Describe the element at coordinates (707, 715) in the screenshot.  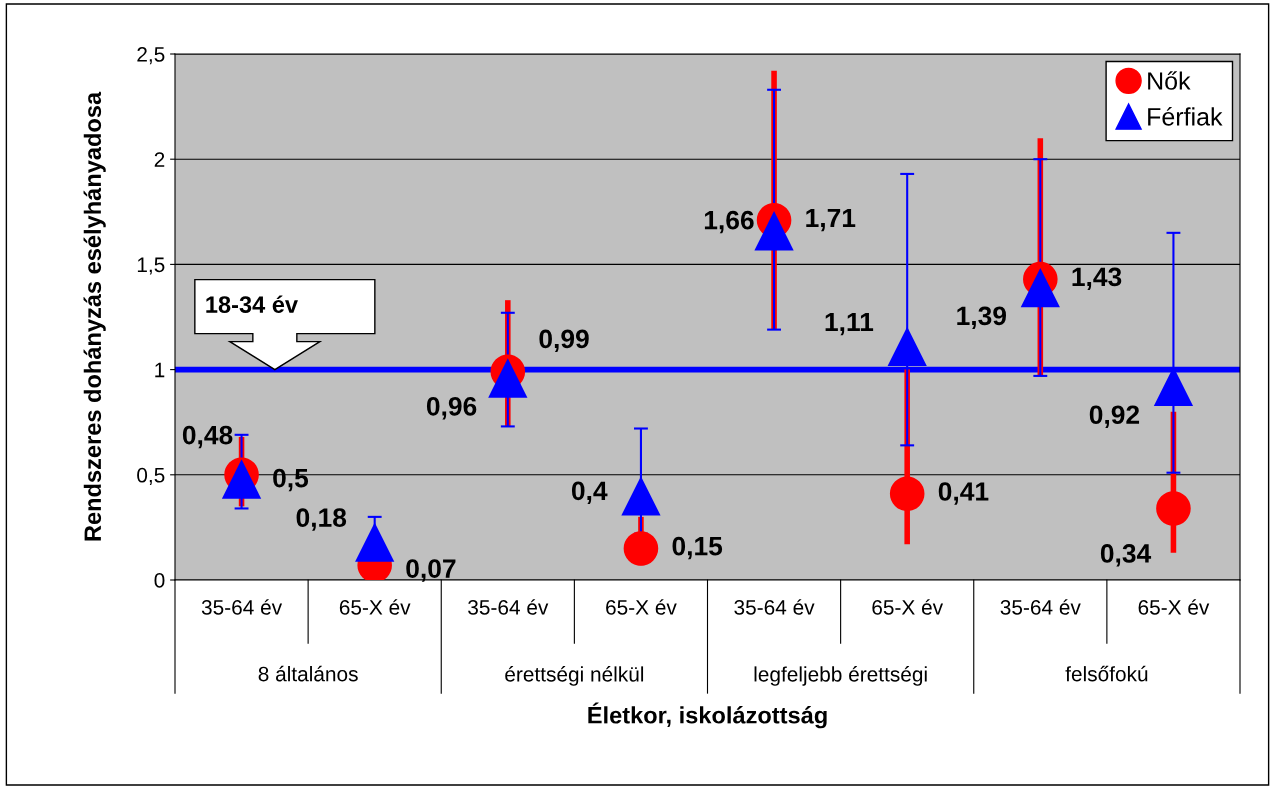
I see `x-axis-title: Életkor, iskolázottság` at that location.